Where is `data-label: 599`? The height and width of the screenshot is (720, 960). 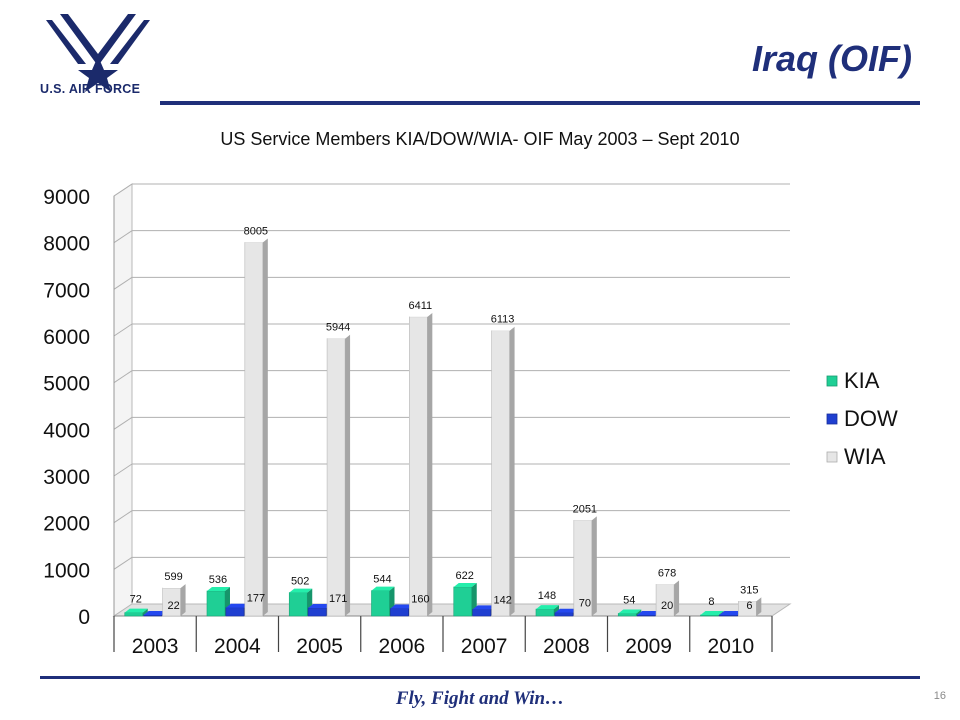
data-label: 599 is located at coordinates (173, 577).